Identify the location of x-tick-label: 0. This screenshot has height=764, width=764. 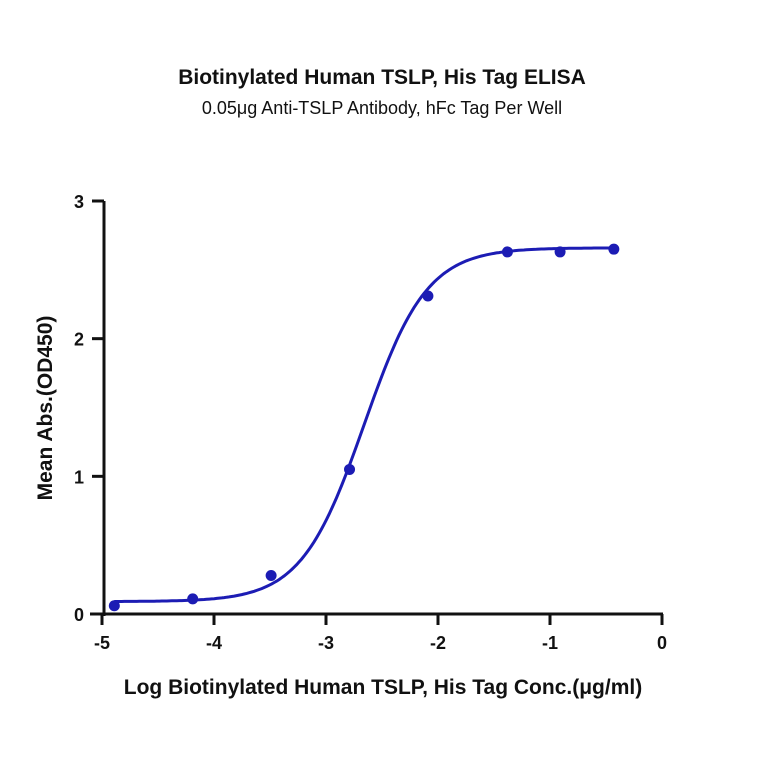
(662, 643).